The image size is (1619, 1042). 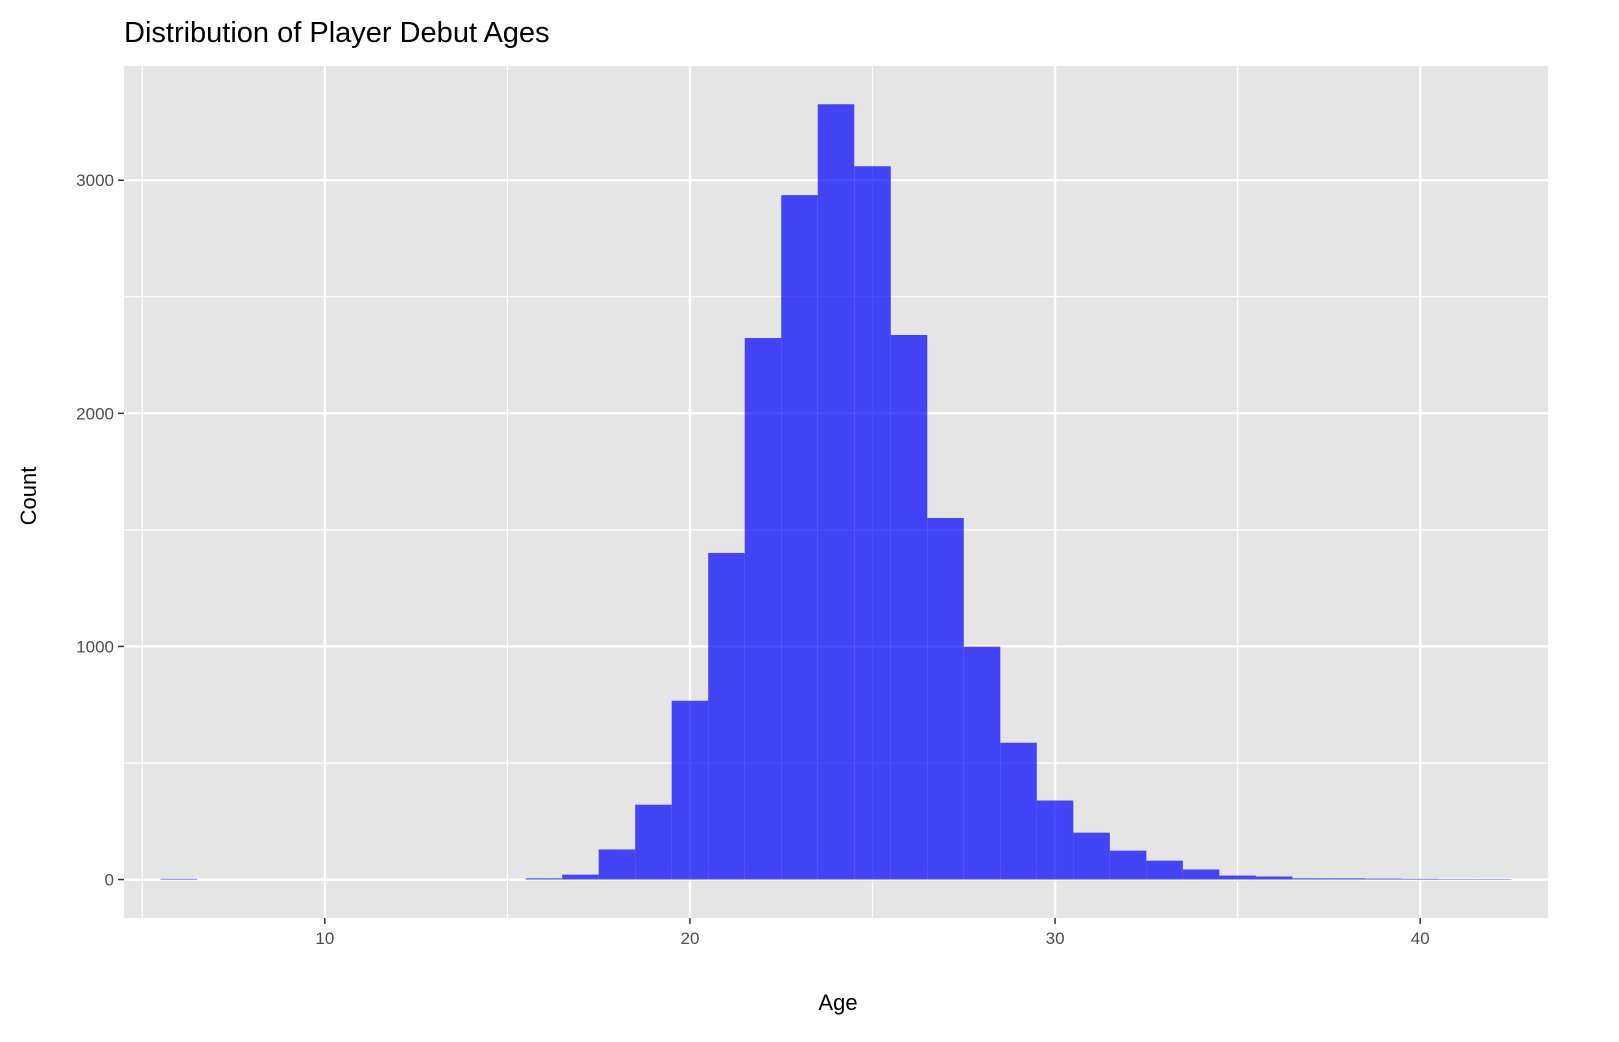 What do you see at coordinates (324, 938) in the screenshot?
I see `x-tick-label: 10` at bounding box center [324, 938].